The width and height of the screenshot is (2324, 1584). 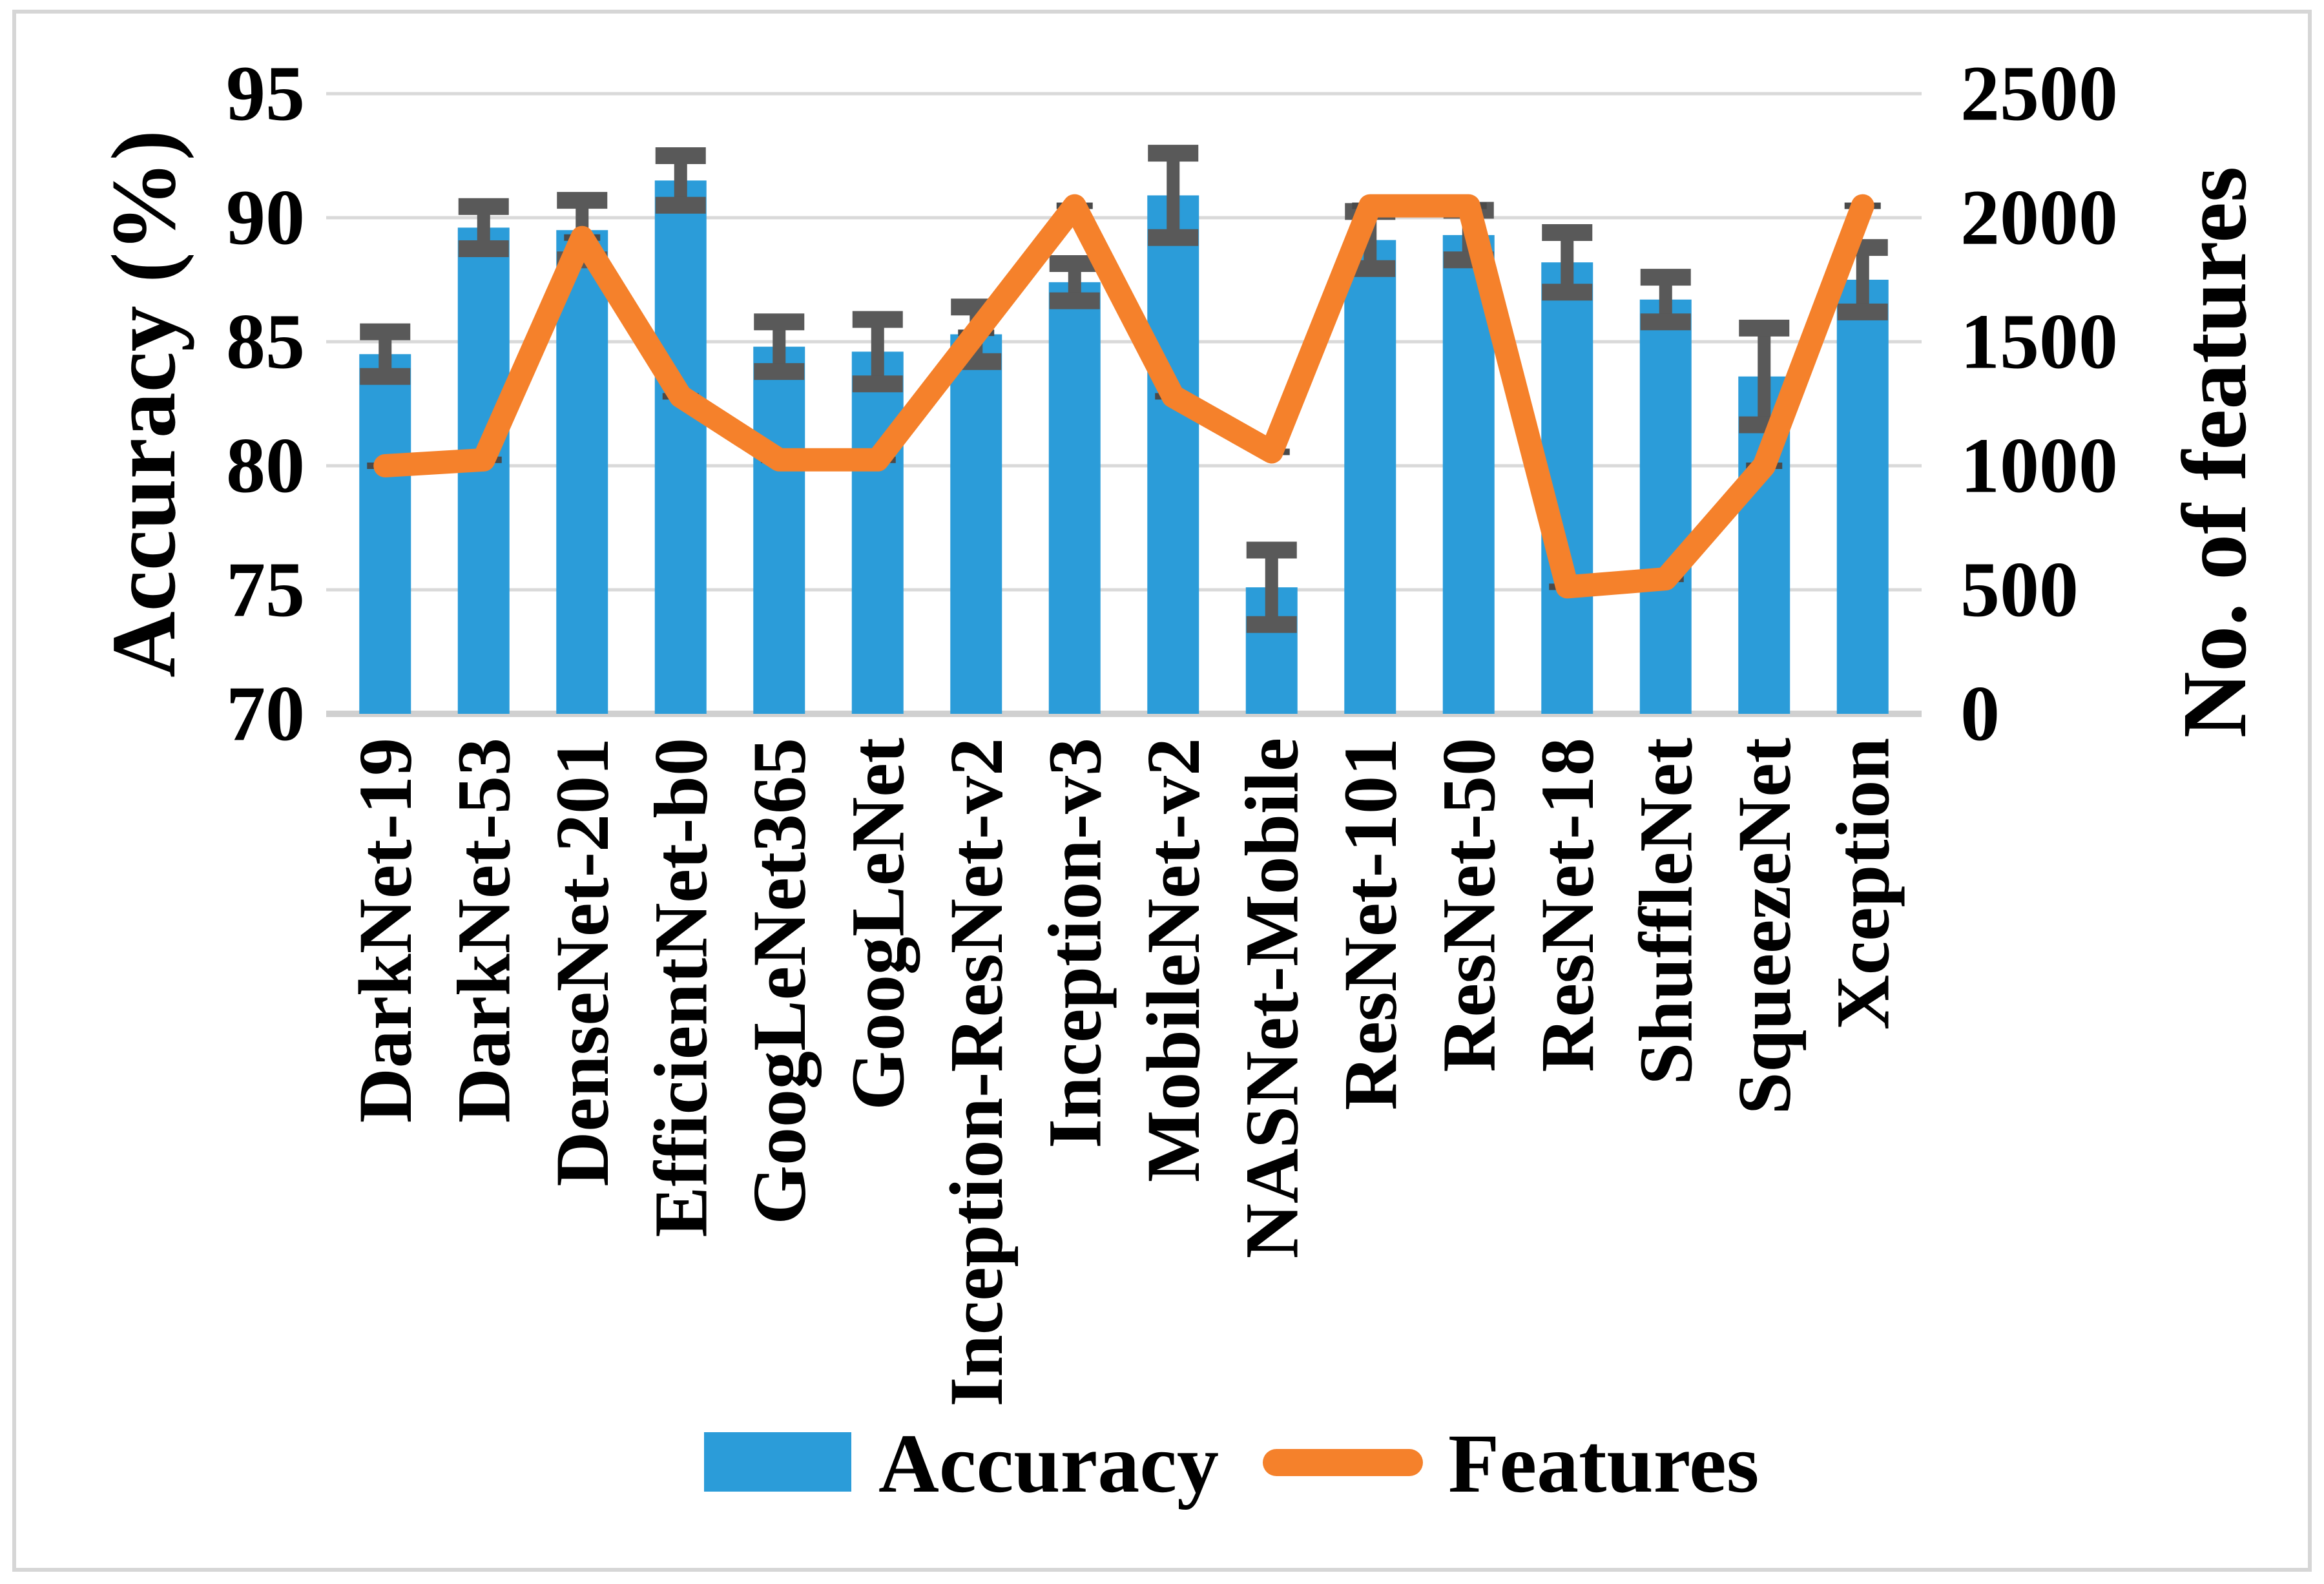 What do you see at coordinates (1468, 905) in the screenshot?
I see `category-label: ResNet-50` at bounding box center [1468, 905].